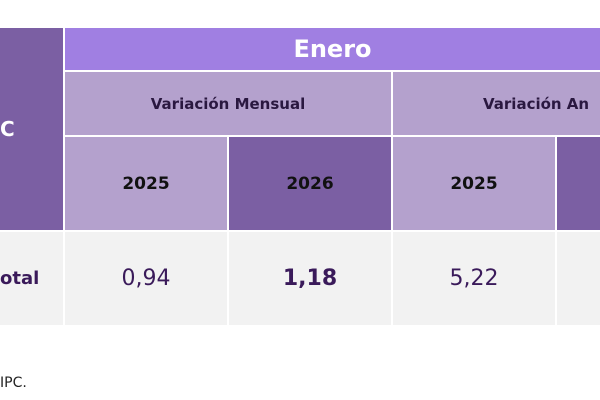  I want to click on year-header: 2026, so click(310, 183).